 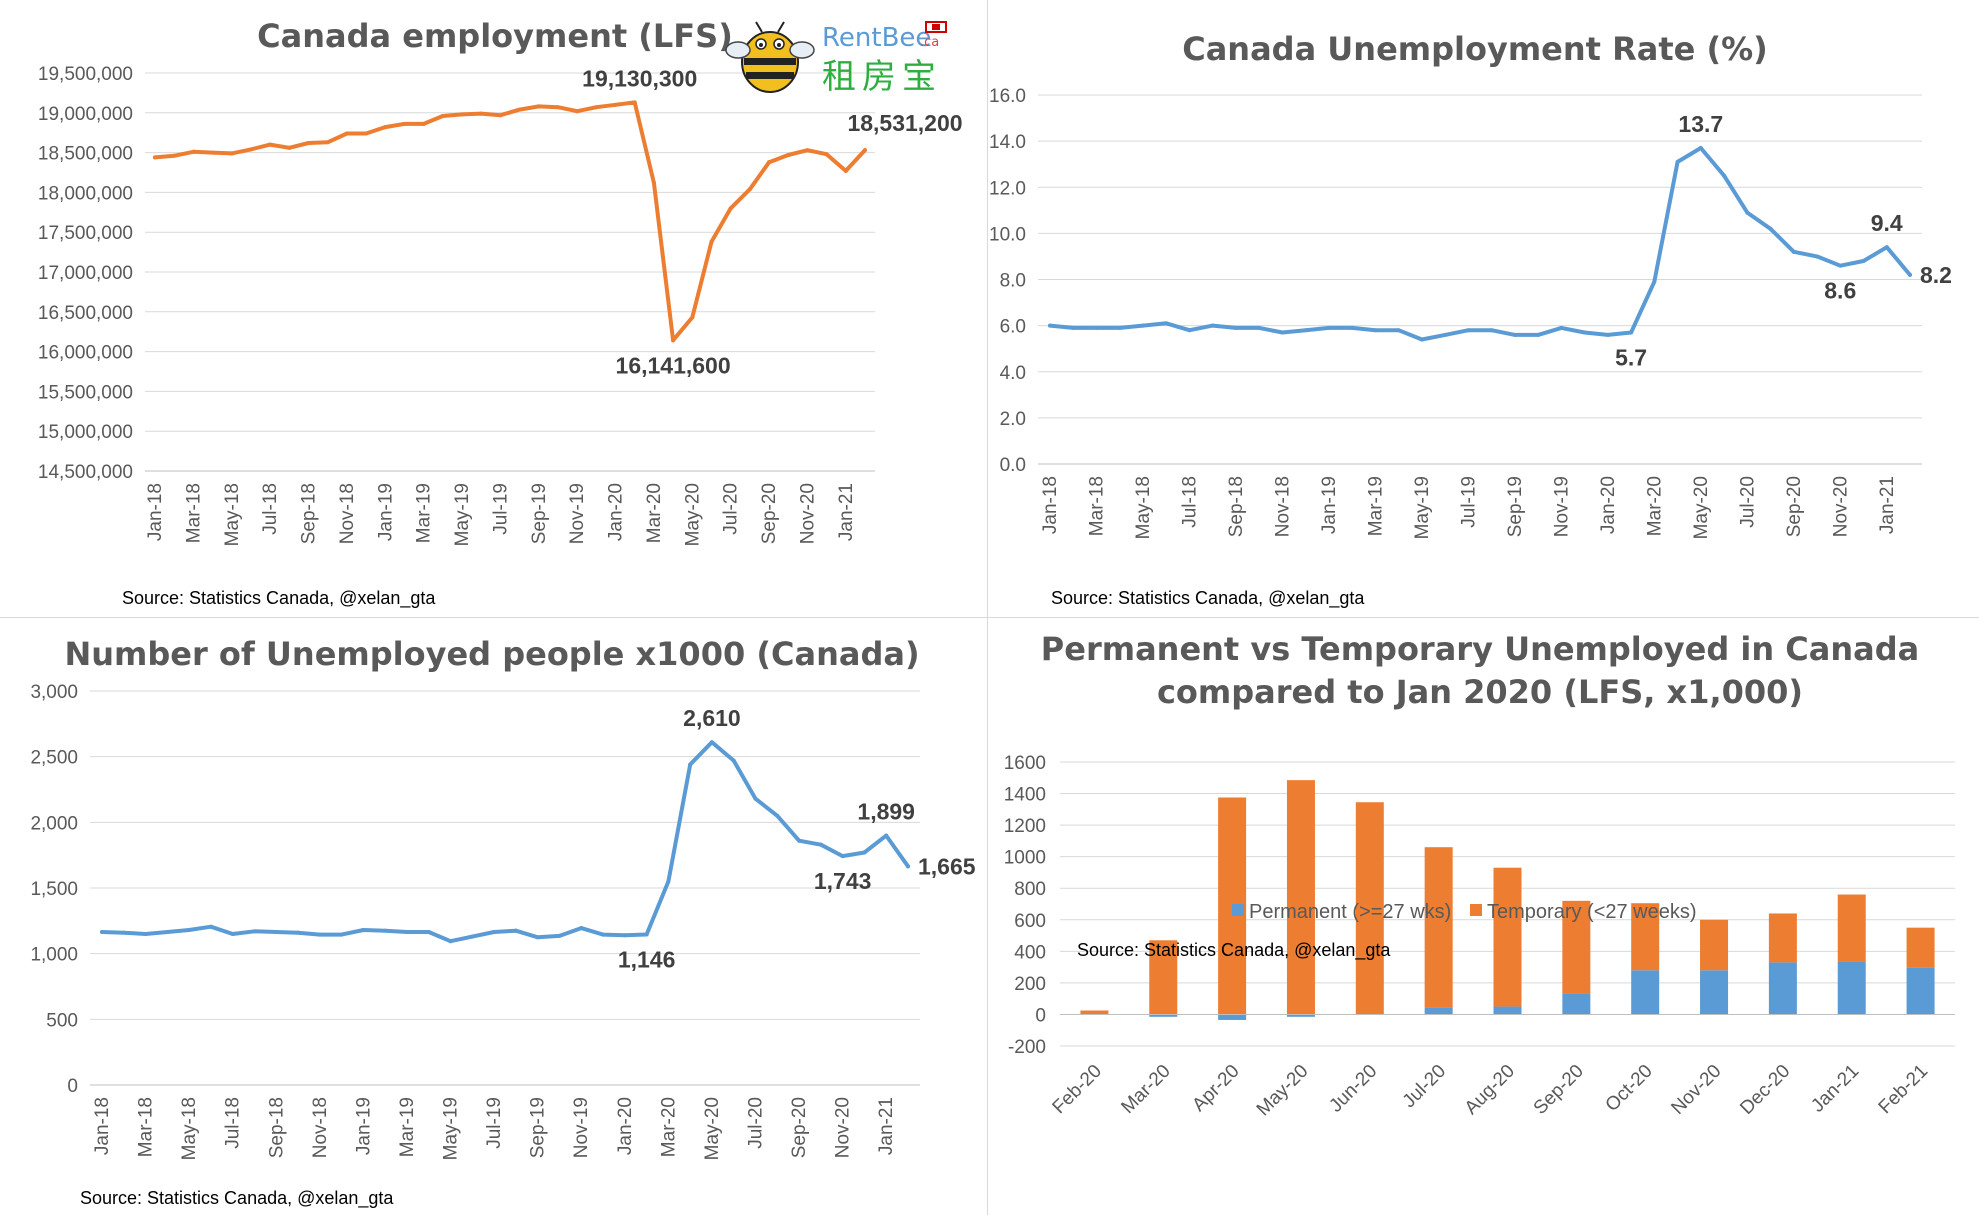 What do you see at coordinates (54, 758) in the screenshot?
I see `y-tick-label: 2,500` at bounding box center [54, 758].